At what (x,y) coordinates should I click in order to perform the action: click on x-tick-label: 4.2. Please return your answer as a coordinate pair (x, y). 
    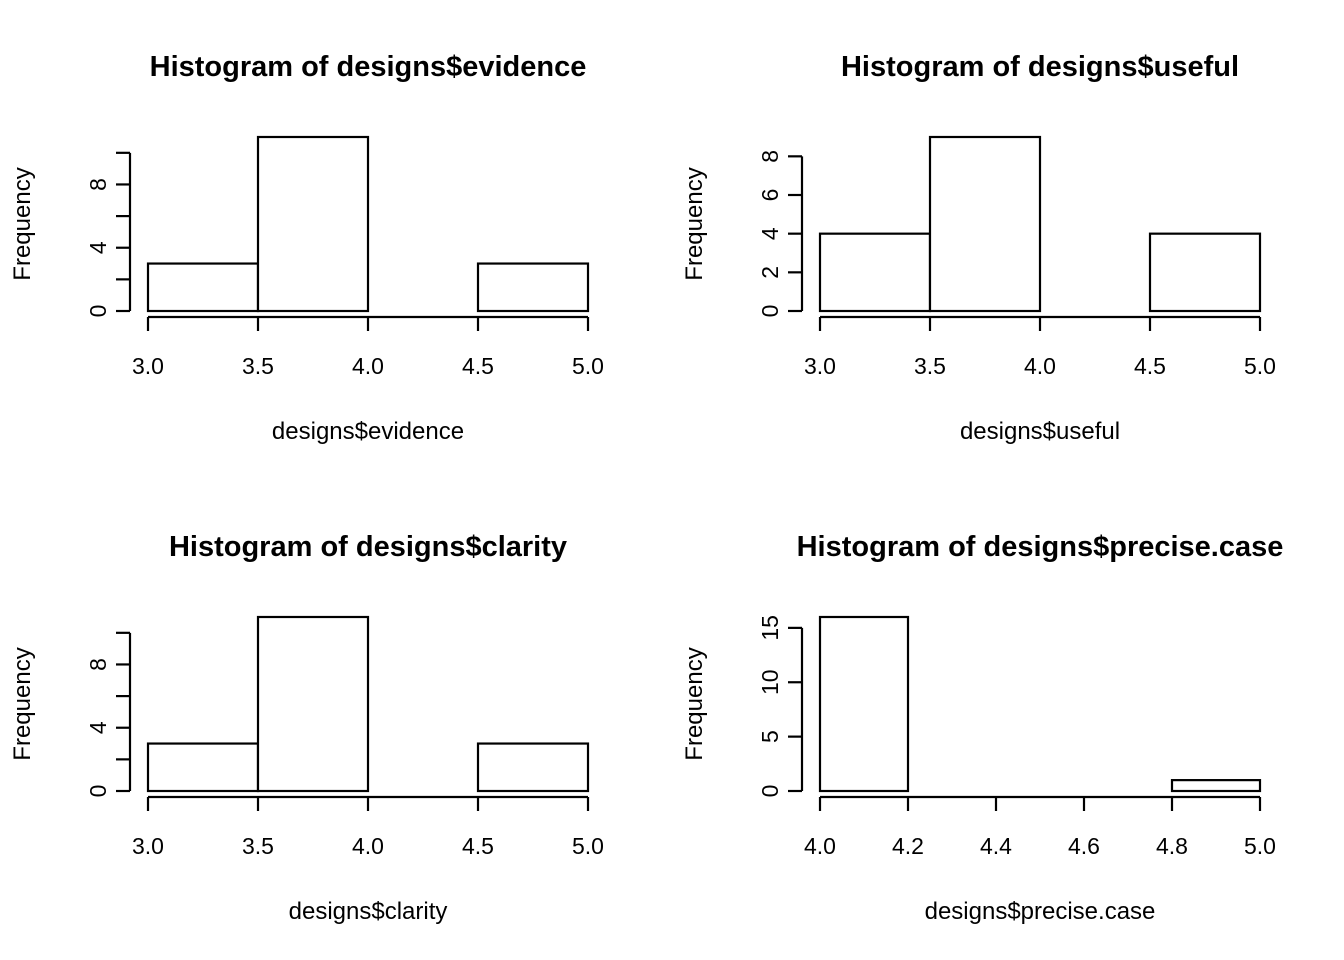
    Looking at the image, I should click on (908, 846).